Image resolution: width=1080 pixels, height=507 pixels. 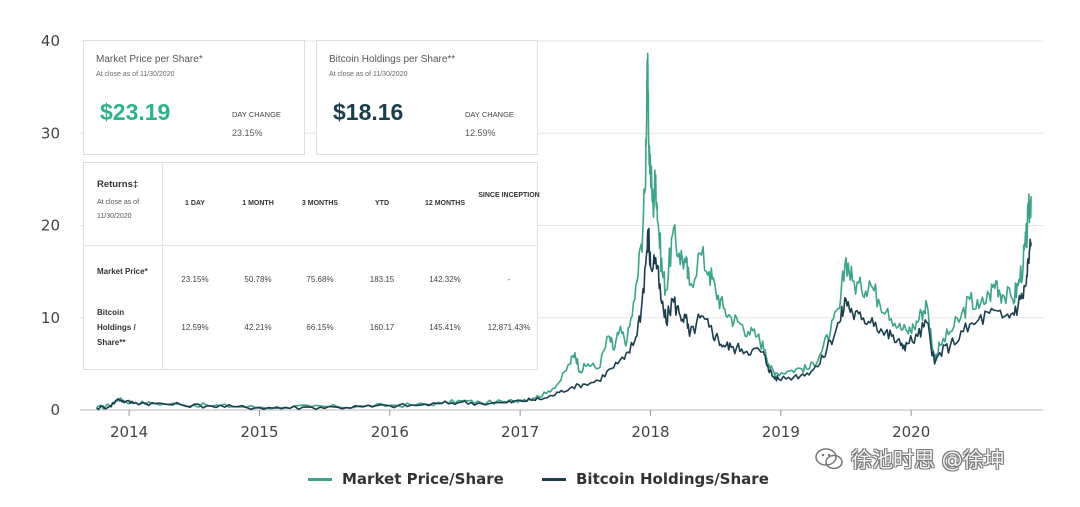 What do you see at coordinates (554, 479) in the screenshot?
I see `legend-swatch-bitcoin-holdings` at bounding box center [554, 479].